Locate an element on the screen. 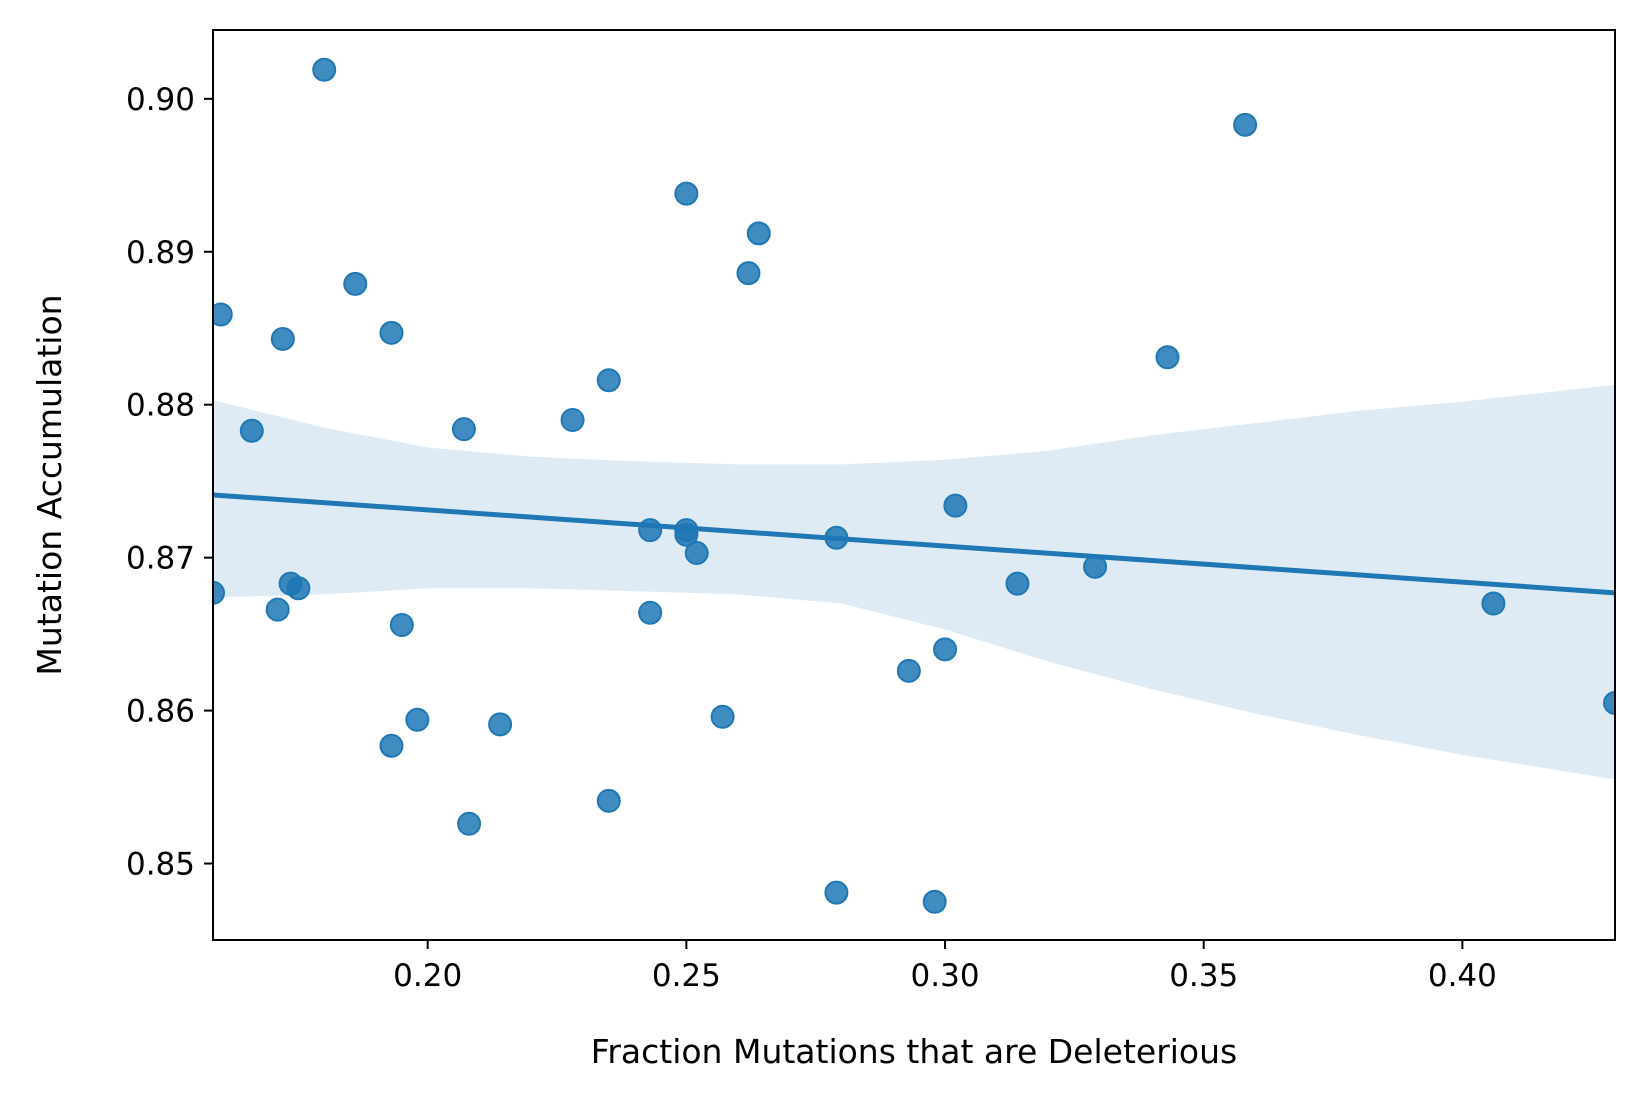 Image resolution: width=1635 pixels, height=1095 pixels. y-tick-label: 0.87 is located at coordinates (160, 559).